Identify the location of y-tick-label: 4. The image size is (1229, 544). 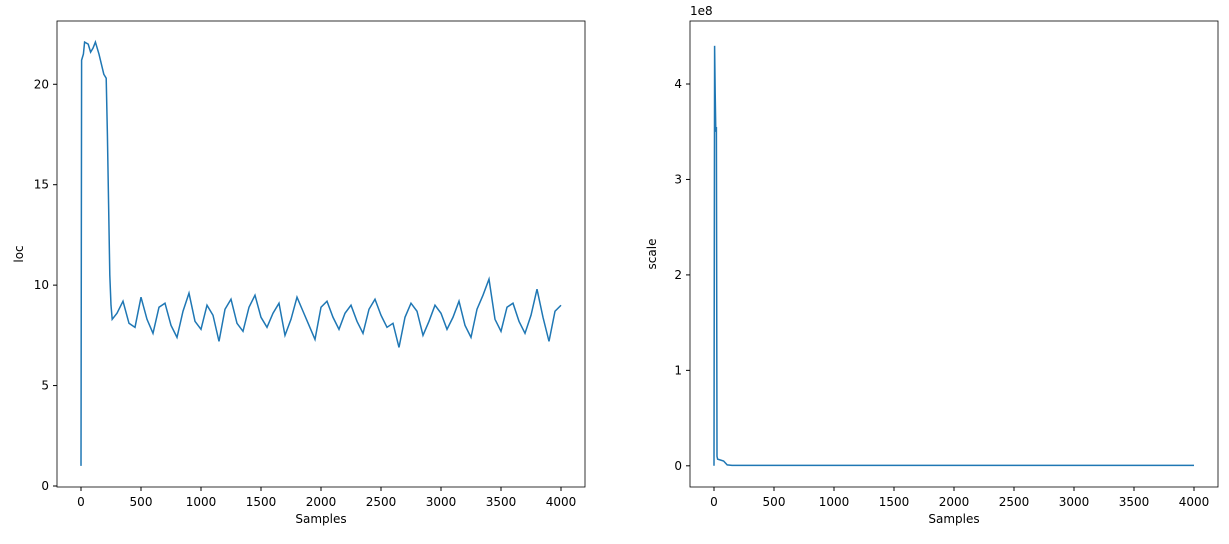
(678, 84).